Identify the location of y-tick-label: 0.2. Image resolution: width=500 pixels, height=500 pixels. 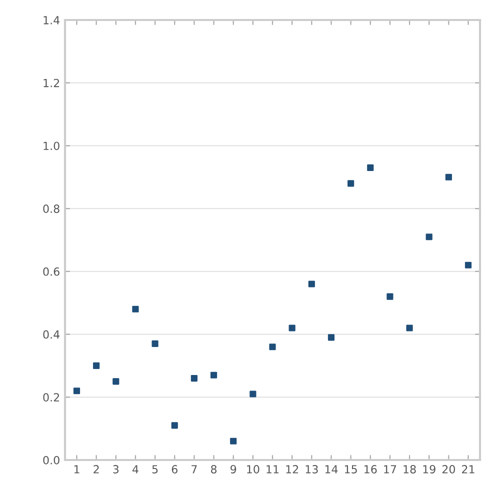
(51, 397).